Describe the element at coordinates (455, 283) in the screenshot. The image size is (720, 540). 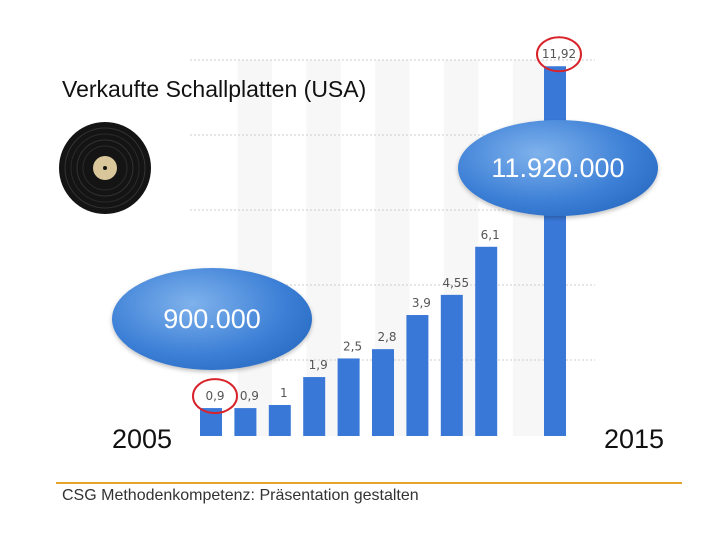
I see `data-label-2012: 4,55` at that location.